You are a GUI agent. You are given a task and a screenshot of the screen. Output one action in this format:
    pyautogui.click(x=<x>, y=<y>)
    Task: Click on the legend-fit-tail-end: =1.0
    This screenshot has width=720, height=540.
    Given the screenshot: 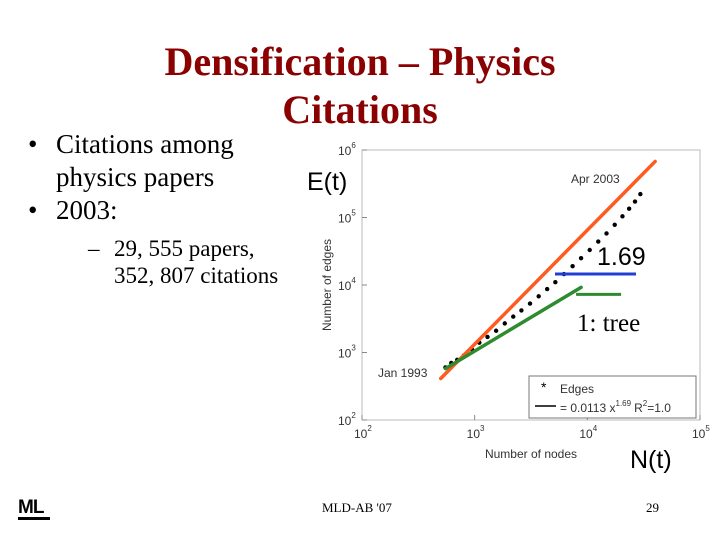 What is the action you would take?
    pyautogui.click(x=659, y=408)
    